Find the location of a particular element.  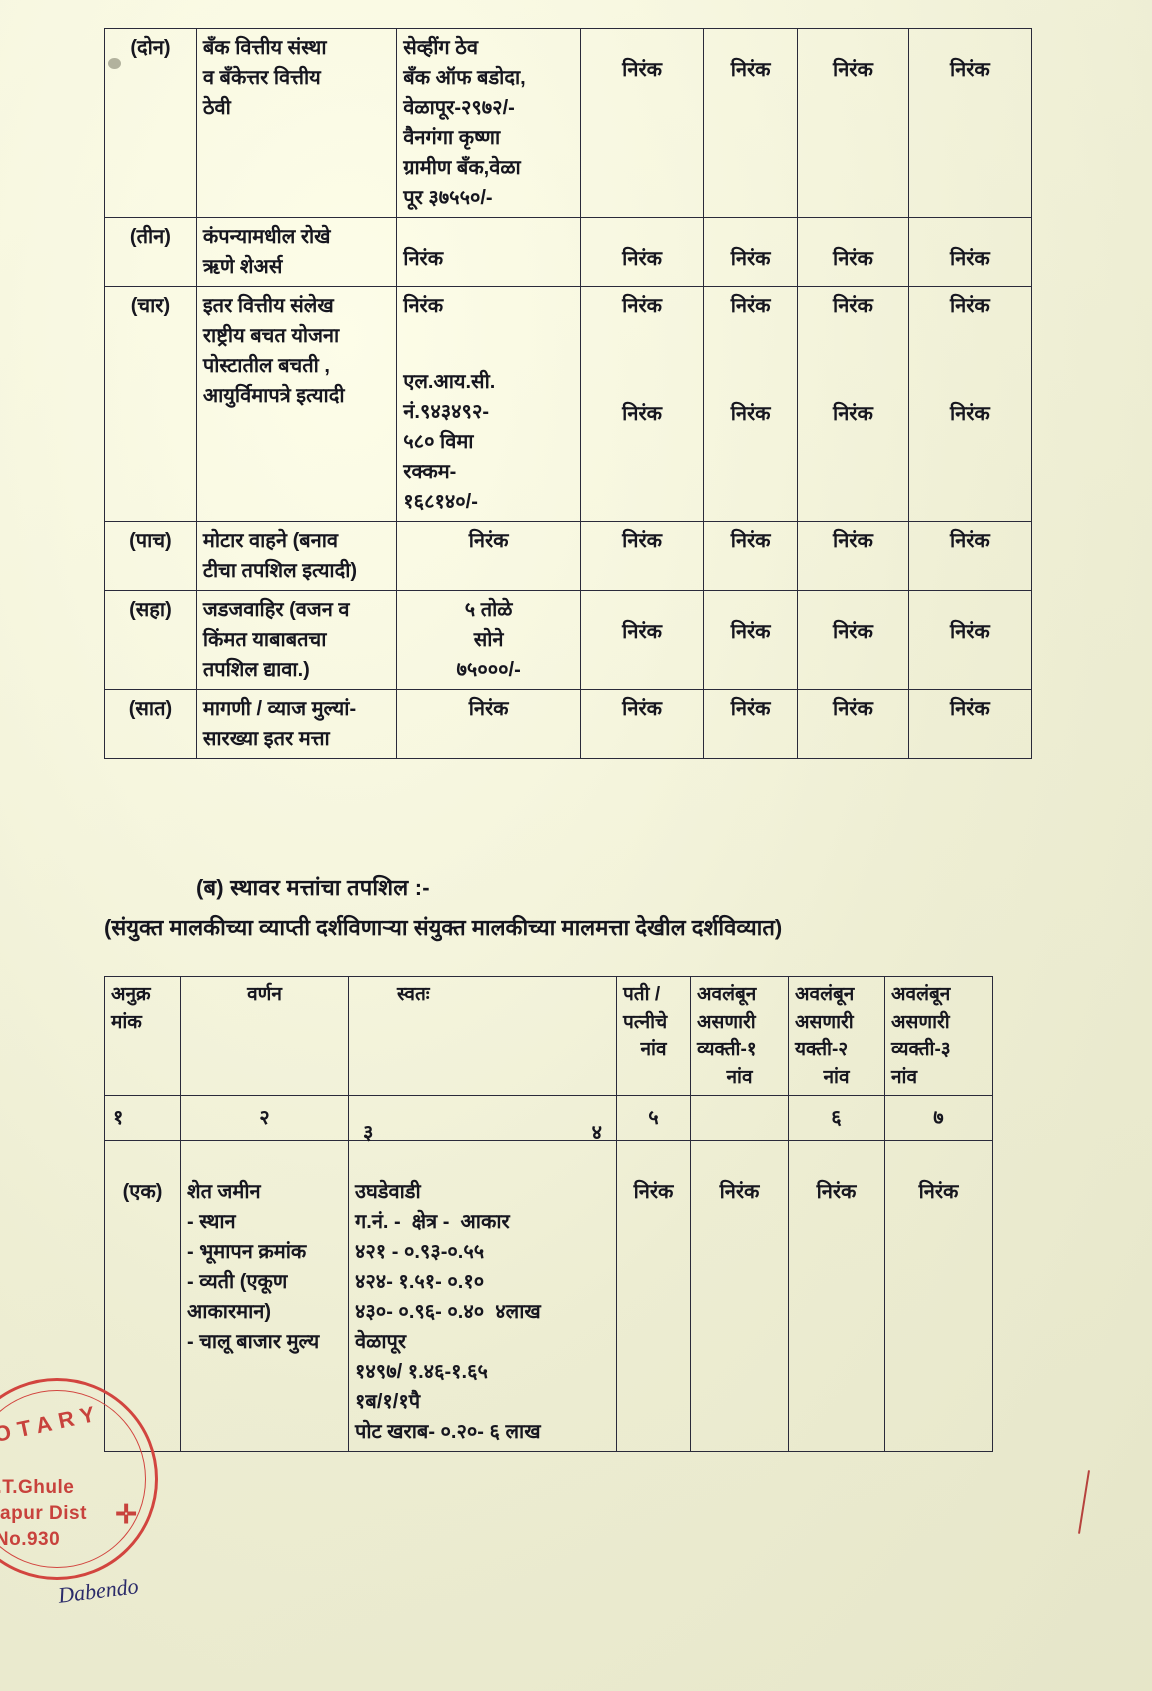

row-serial: (सात) is located at coordinates (150, 724).